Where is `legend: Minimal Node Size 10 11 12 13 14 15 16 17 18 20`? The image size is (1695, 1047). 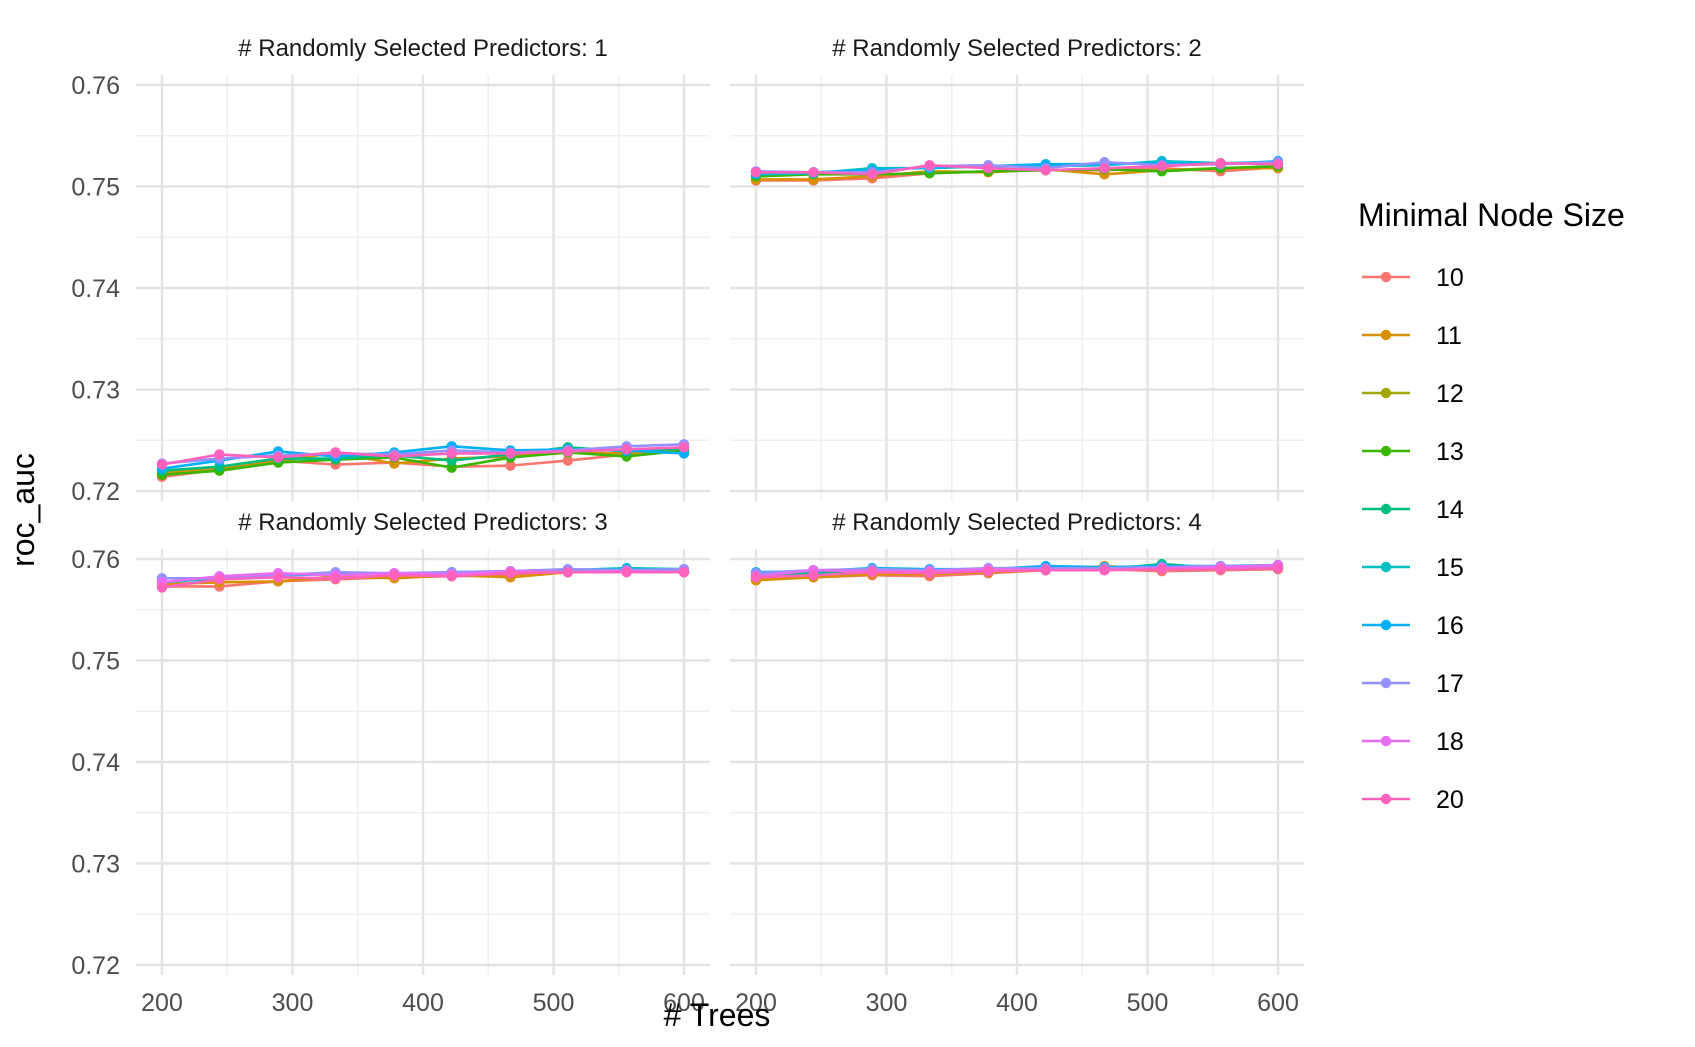 legend: Minimal Node Size 10 11 12 13 14 15 16 17 18 20 is located at coordinates (1491, 505).